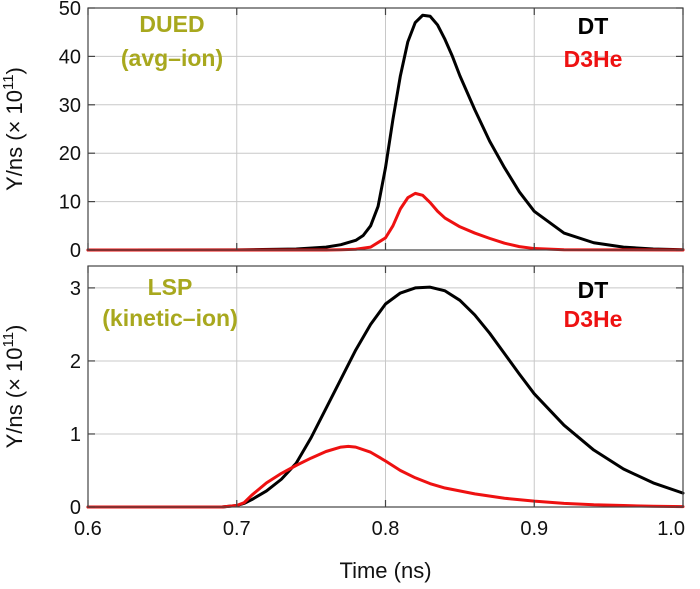 The image size is (700, 589). Describe the element at coordinates (75, 435) in the screenshot. I see `y-tick-label: 1` at that location.